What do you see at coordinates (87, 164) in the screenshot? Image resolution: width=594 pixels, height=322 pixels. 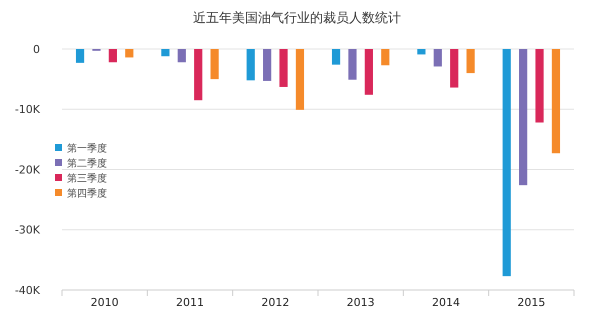 I see `legend-label: 第二季度` at bounding box center [87, 164].